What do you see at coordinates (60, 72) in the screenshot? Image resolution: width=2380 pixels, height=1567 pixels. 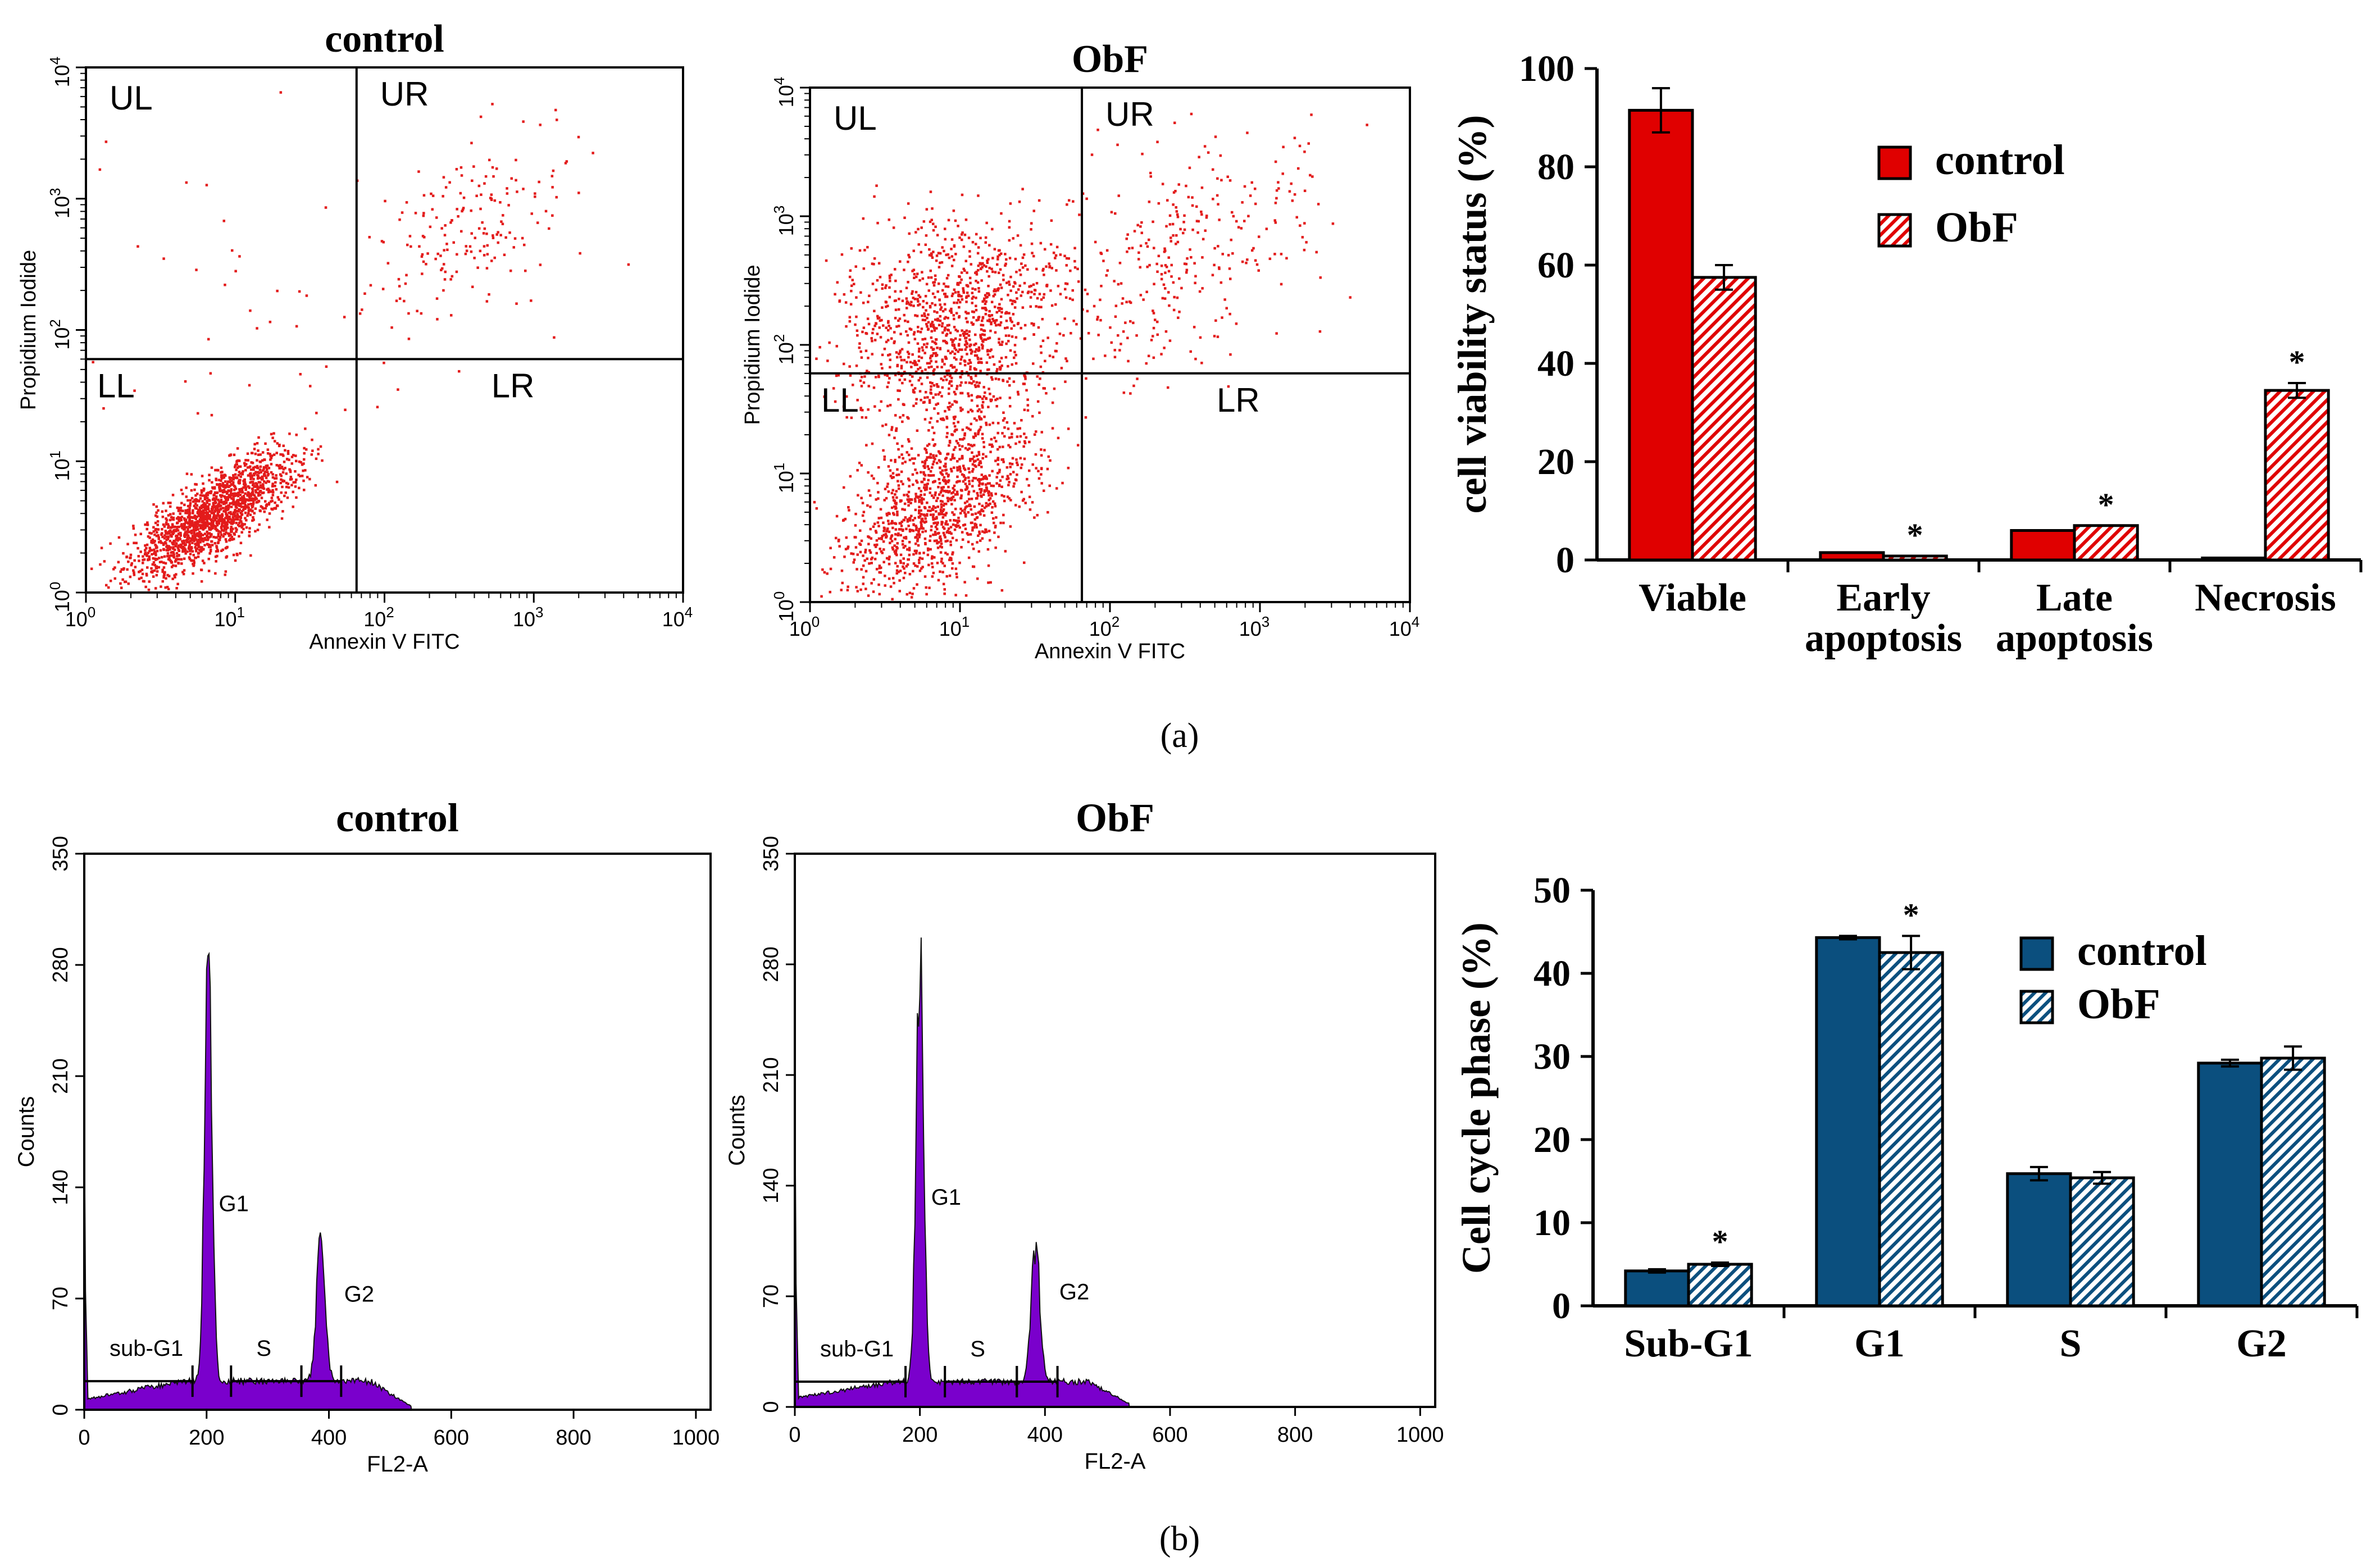 I see `y-tick-label: 104` at bounding box center [60, 72].